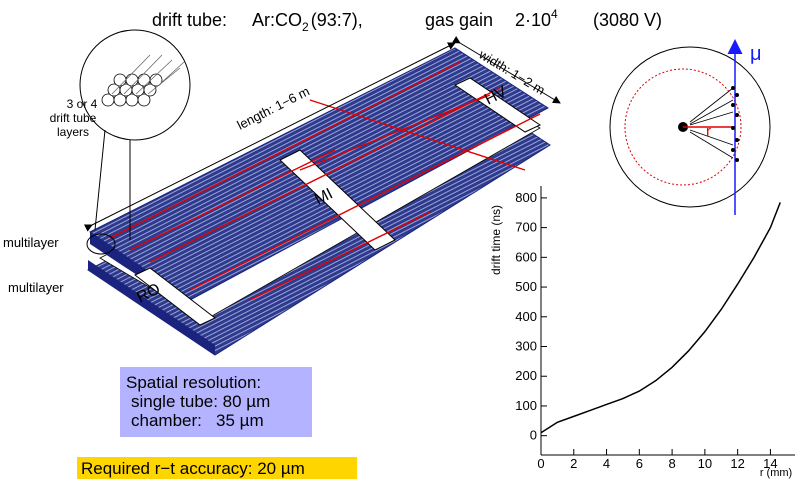 The height and width of the screenshot is (481, 800). What do you see at coordinates (120, 134) in the screenshot?
I see `tube-inset: 3 or 4 drift tube layers` at bounding box center [120, 134].